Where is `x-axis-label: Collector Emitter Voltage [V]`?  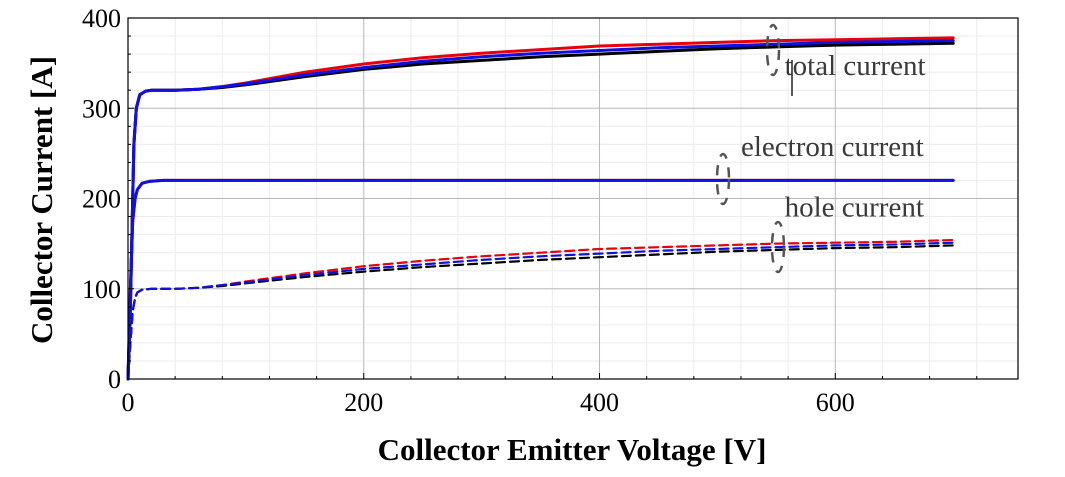
x-axis-label: Collector Emitter Voltage [V] is located at coordinates (572, 449).